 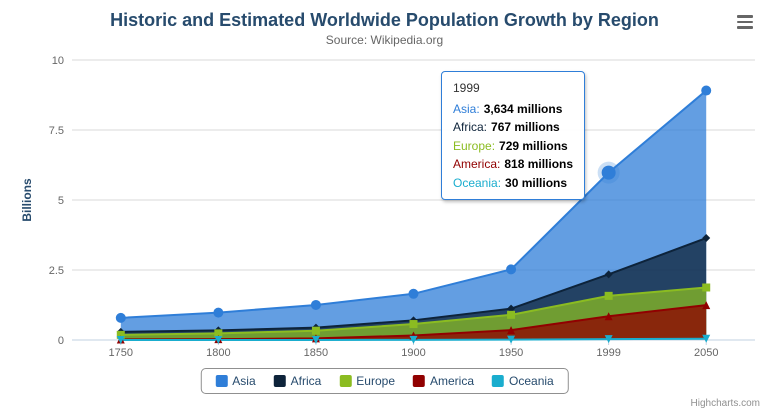 I want to click on tooltip-row: America: 818 millions, so click(x=513, y=164).